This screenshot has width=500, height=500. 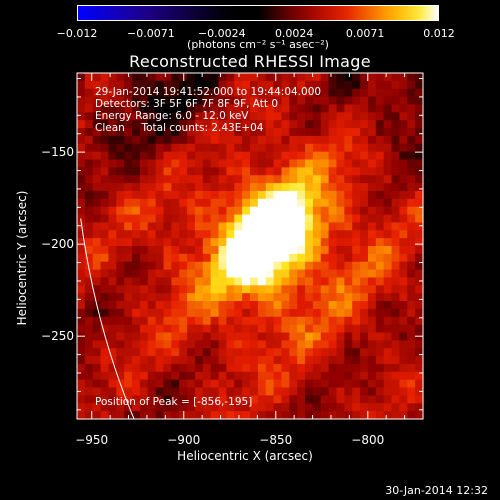 I want to click on colorbar-tick-label: −0.0024, so click(x=221, y=33).